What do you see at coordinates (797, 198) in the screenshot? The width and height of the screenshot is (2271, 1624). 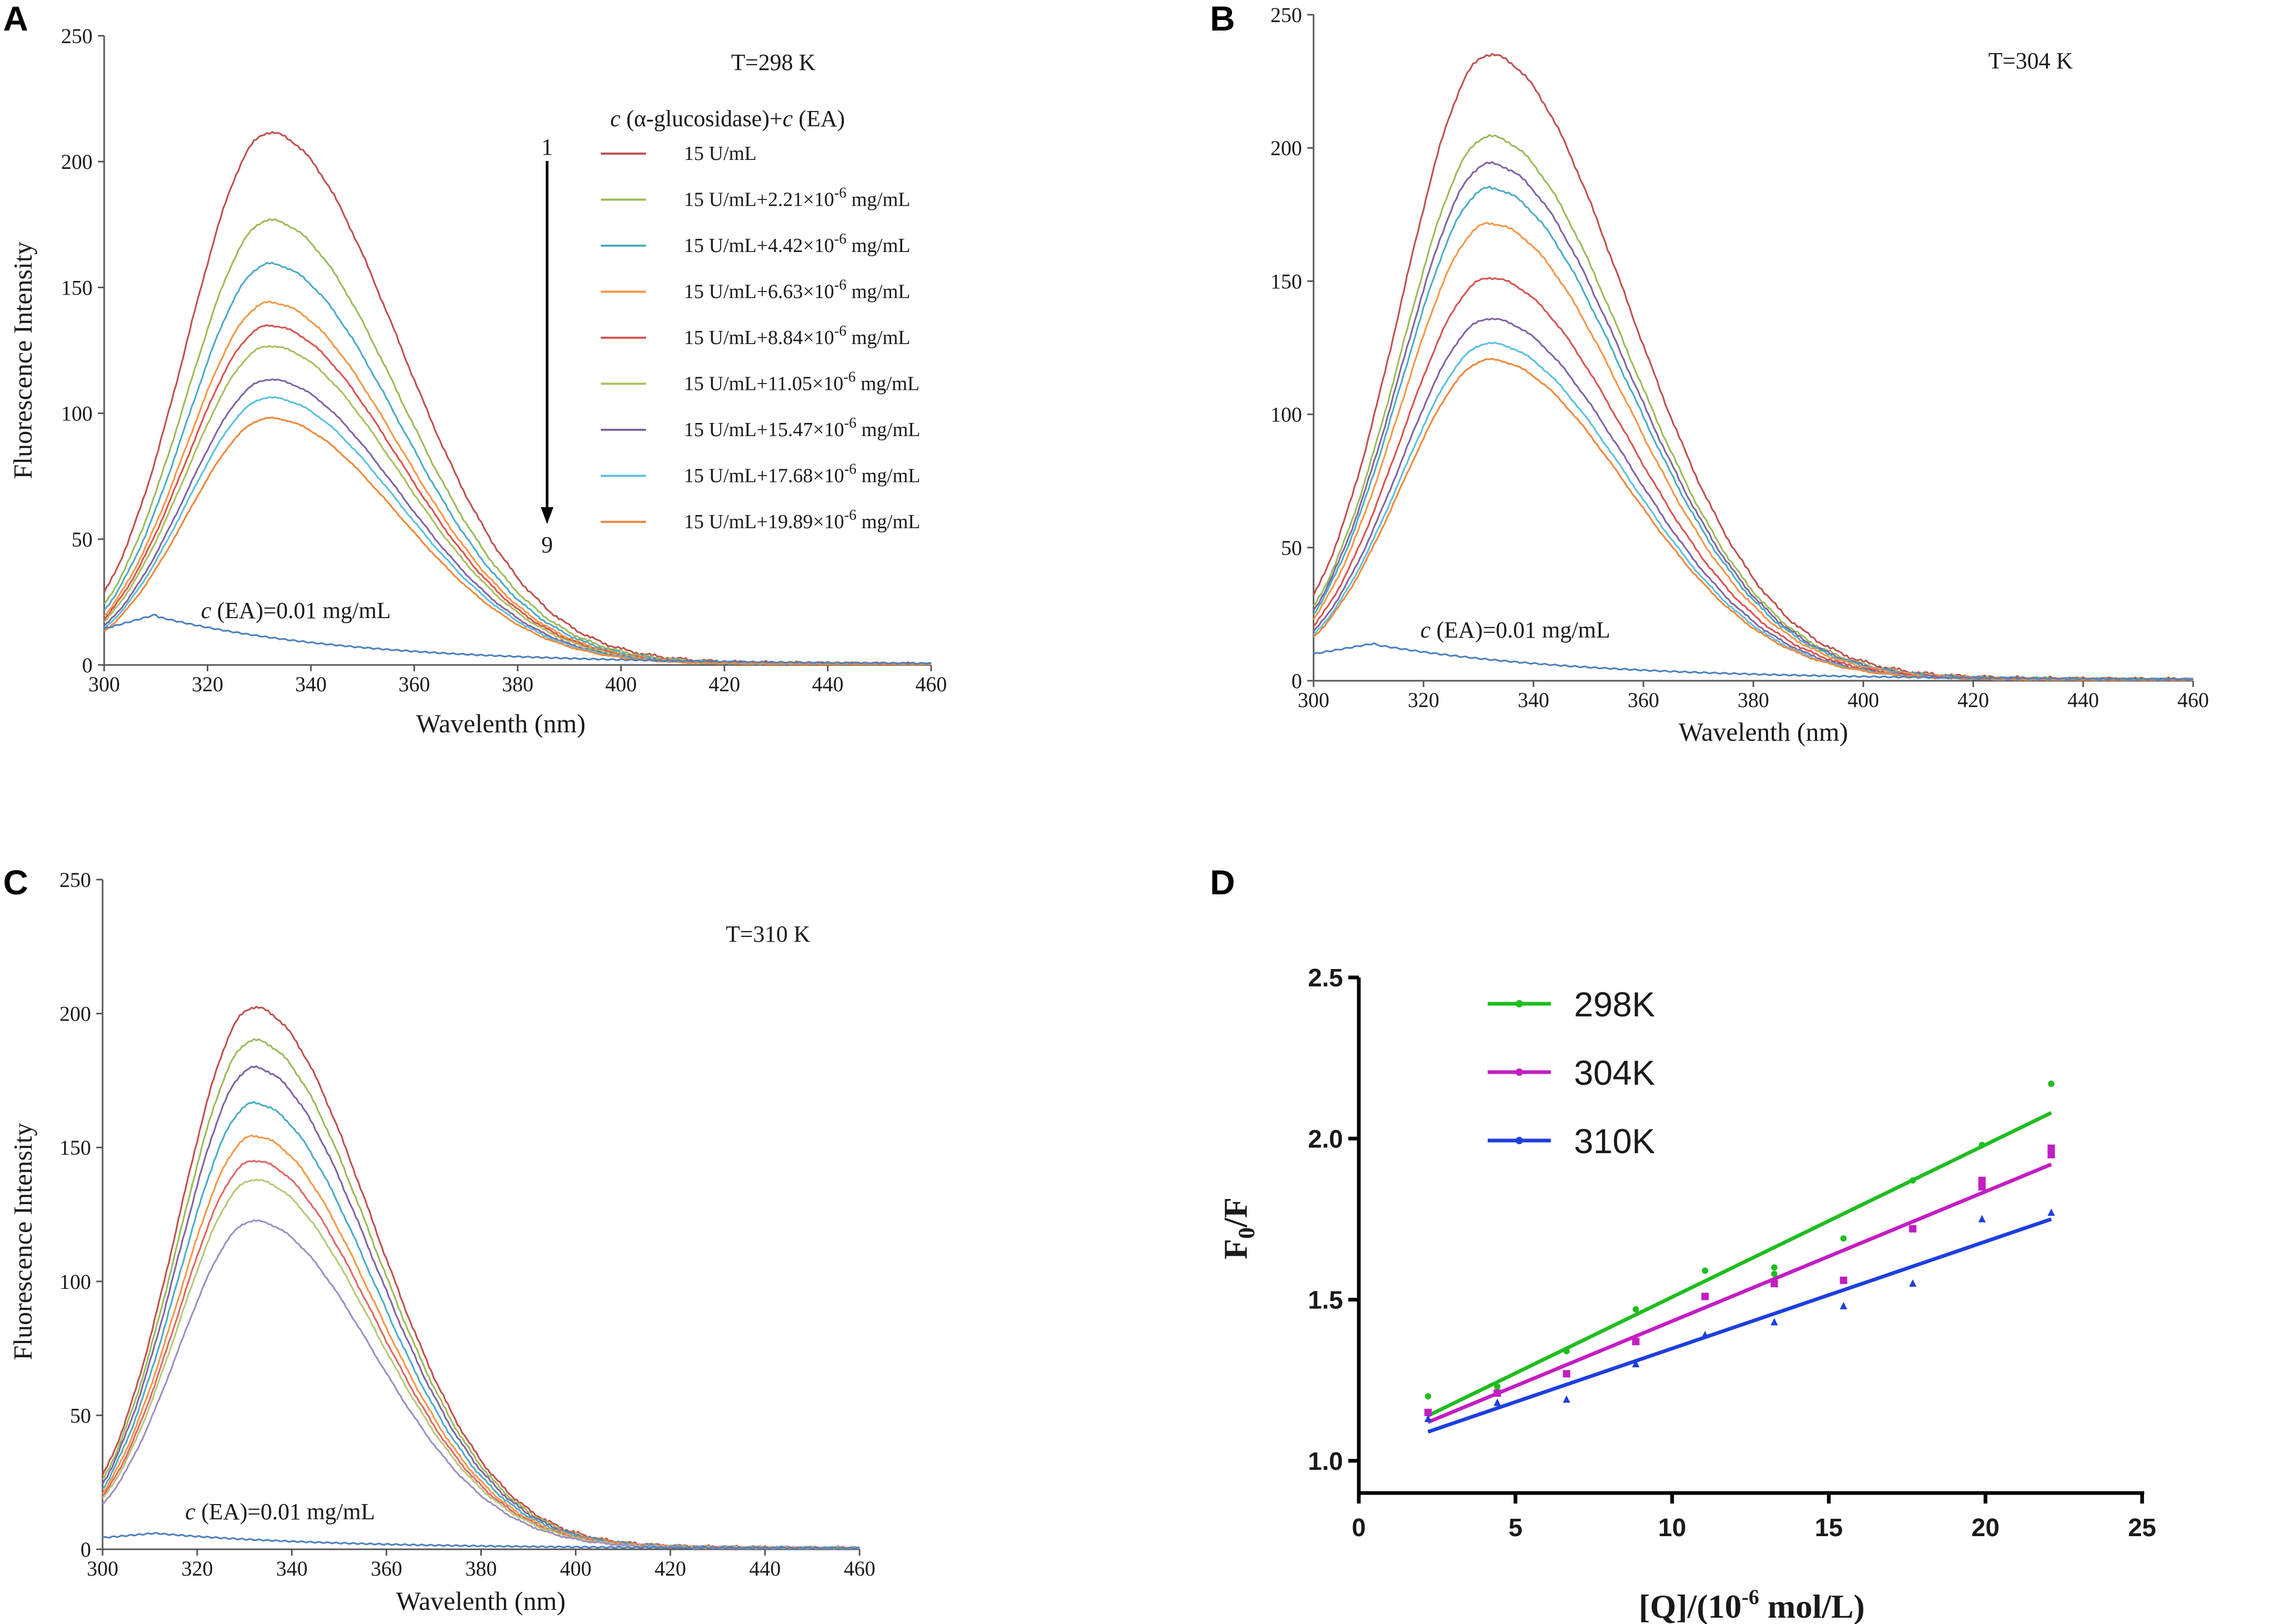 I see `legend-label: 15 U/mL+2.21×10-6 mg/mL` at bounding box center [797, 198].